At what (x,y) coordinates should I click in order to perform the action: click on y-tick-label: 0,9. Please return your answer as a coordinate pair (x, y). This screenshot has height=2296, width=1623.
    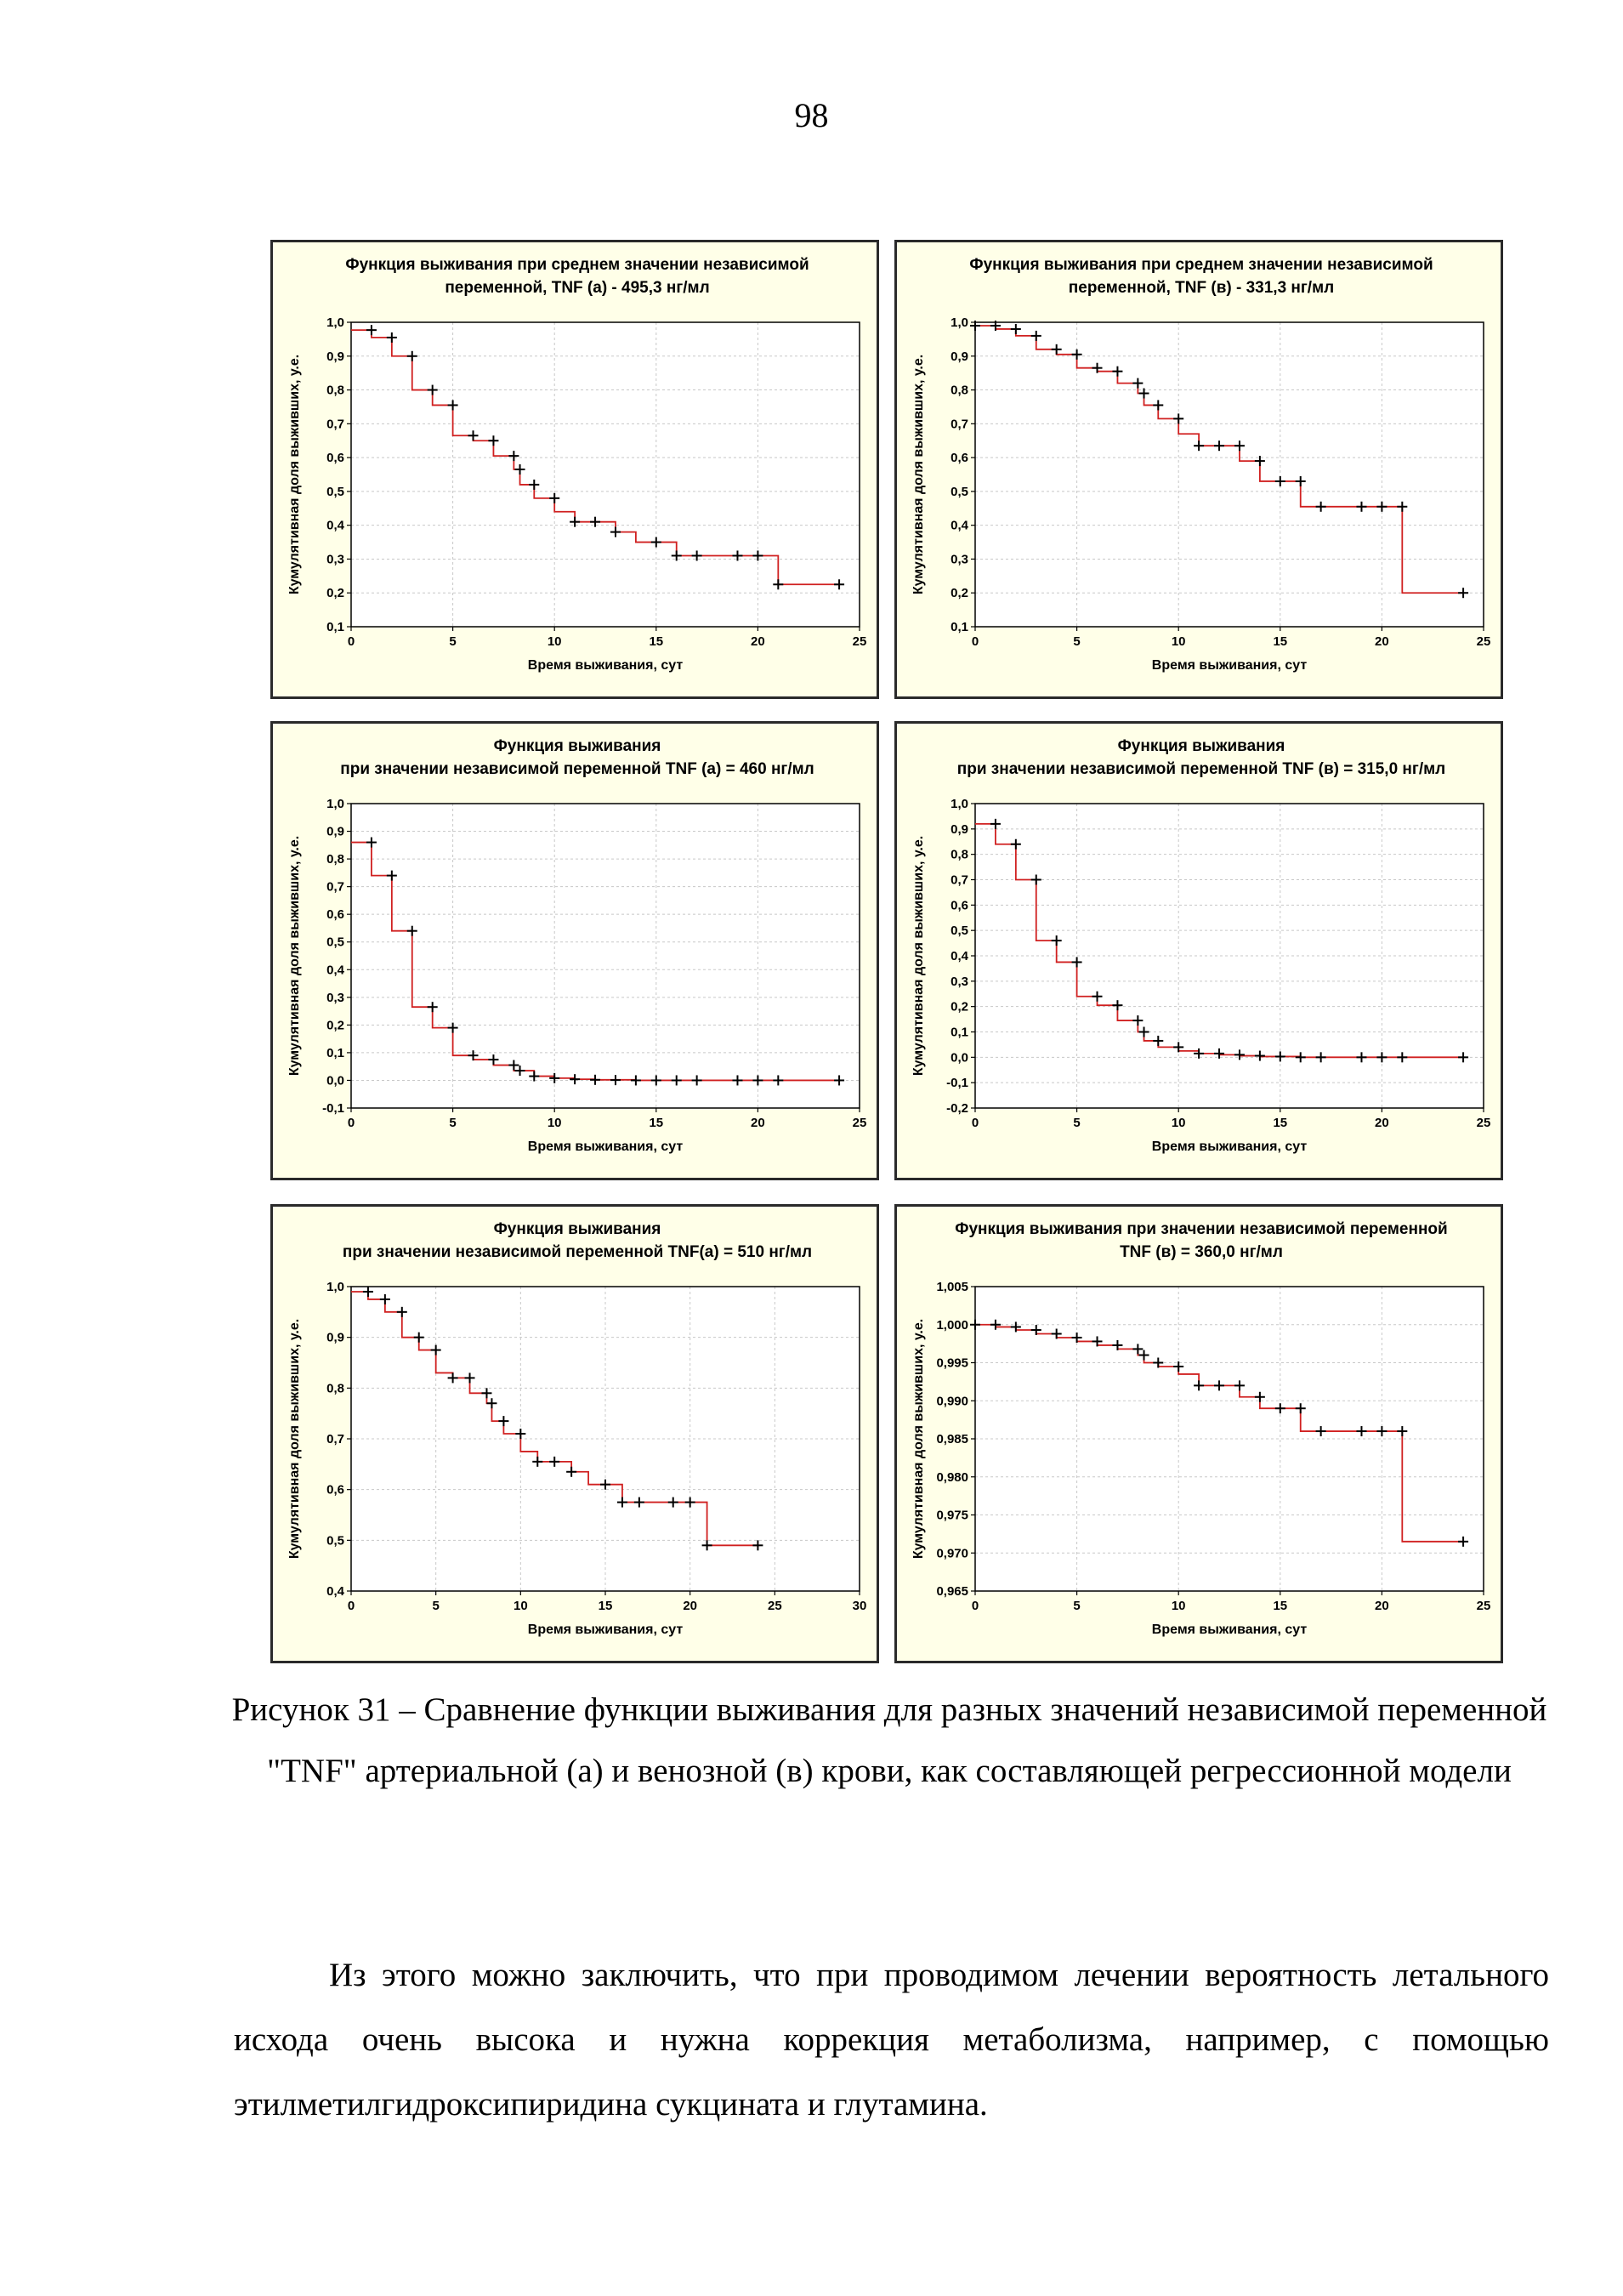
    Looking at the image, I should click on (335, 1338).